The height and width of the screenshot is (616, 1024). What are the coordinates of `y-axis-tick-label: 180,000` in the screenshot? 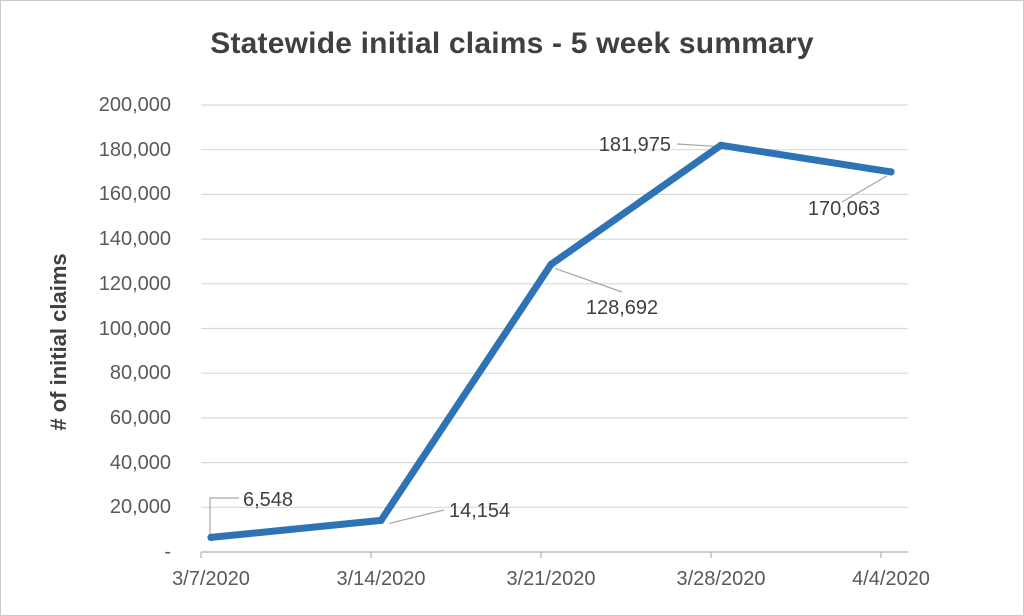 It's located at (134, 150).